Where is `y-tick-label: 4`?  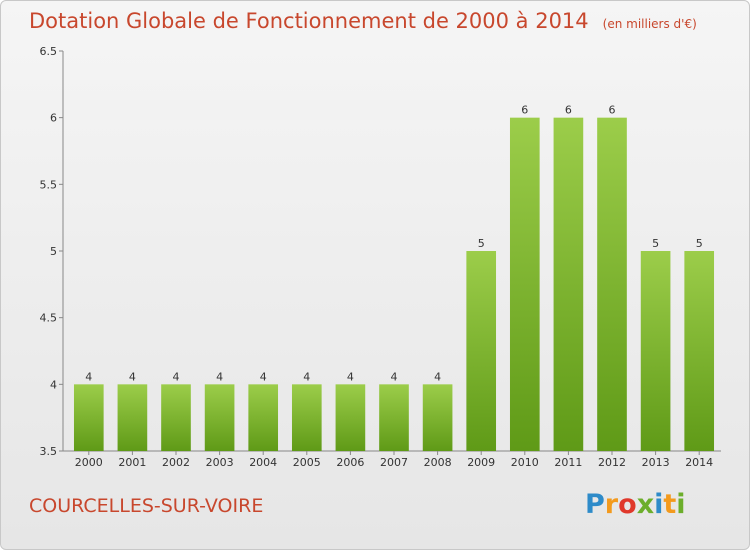 y-tick-label: 4 is located at coordinates (53, 384).